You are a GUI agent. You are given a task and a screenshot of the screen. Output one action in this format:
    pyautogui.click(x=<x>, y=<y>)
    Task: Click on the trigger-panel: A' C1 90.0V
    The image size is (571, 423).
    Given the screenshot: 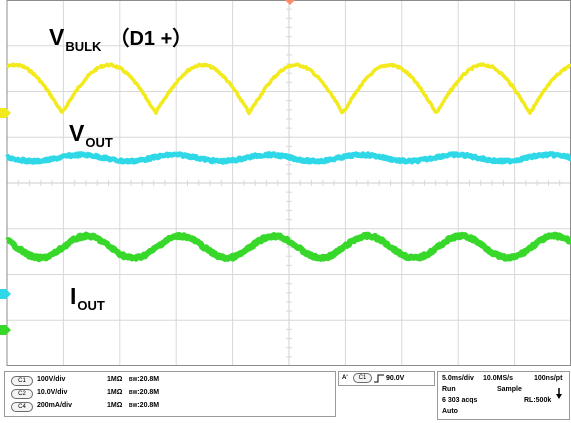 What is the action you would take?
    pyautogui.click(x=386, y=378)
    